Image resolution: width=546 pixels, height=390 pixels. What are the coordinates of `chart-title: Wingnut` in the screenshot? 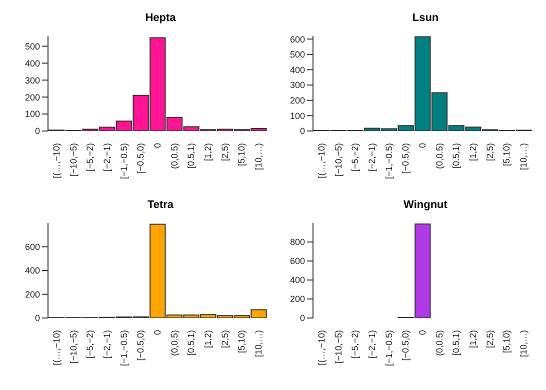 It's located at (425, 206).